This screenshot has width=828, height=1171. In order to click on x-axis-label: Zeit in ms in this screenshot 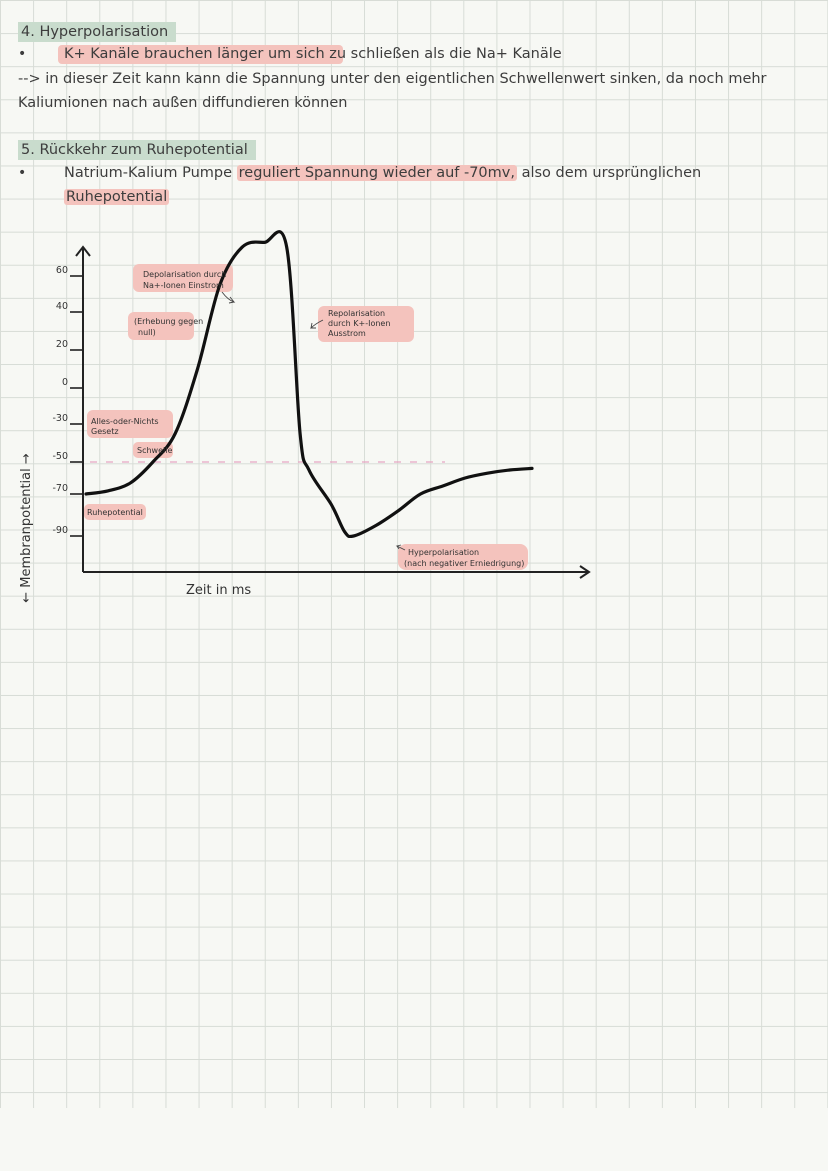, I will do `click(218, 590)`.